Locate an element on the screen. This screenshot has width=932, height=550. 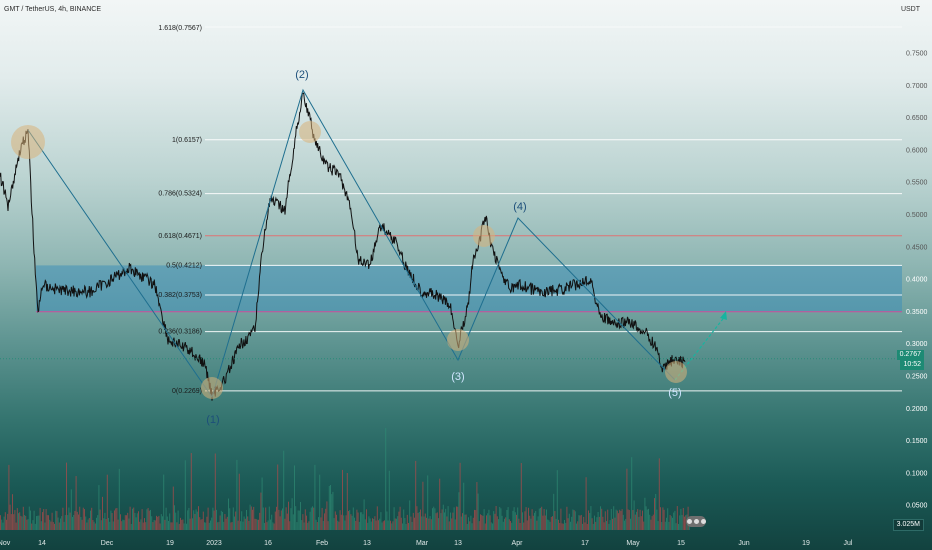
time-tick: 2023 is located at coordinates (214, 543).